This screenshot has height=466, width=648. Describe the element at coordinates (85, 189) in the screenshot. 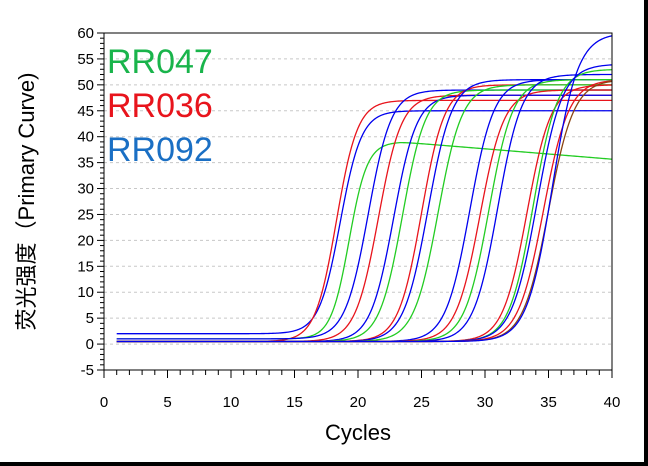

I see `y-tick-label: 30` at that location.